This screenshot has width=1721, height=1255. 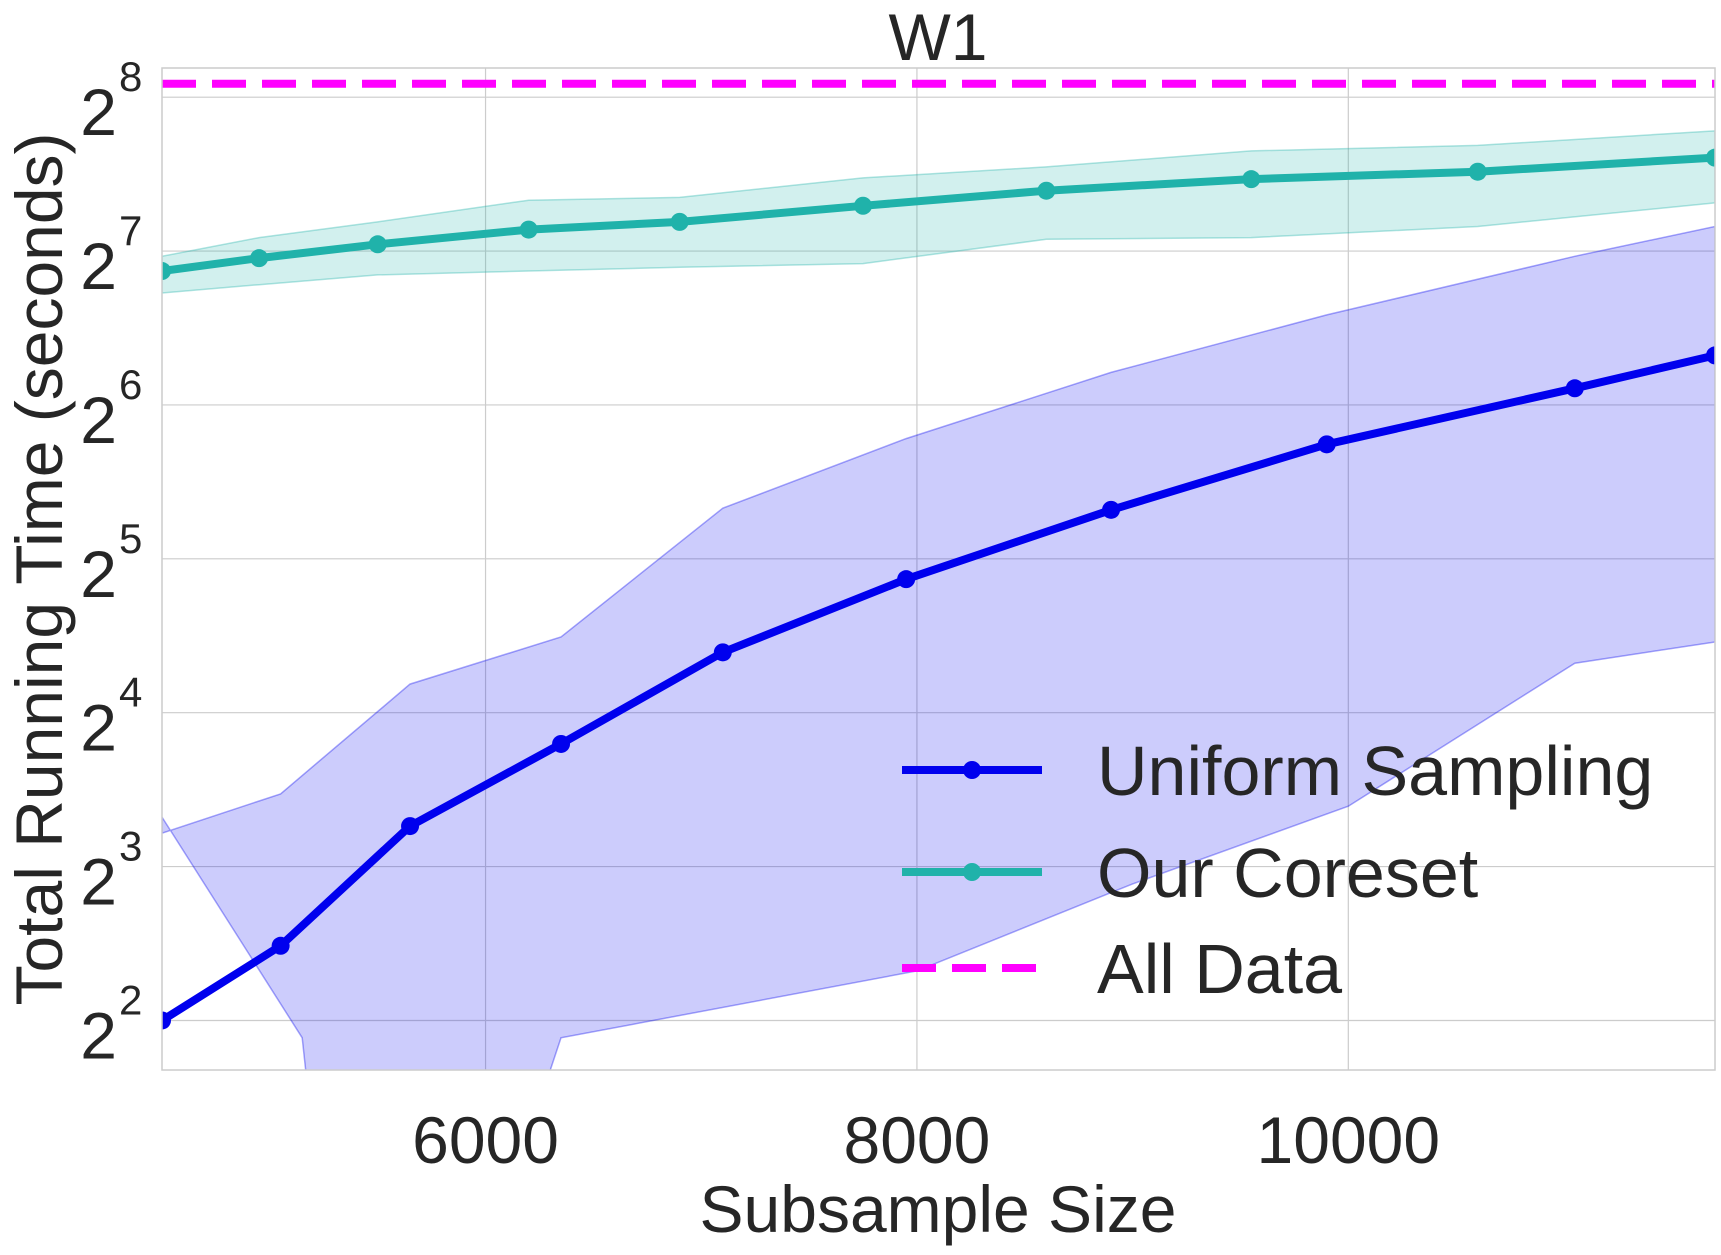 I want to click on x-tick-labels: 6000 8000 10000, so click(x=926, y=1140).